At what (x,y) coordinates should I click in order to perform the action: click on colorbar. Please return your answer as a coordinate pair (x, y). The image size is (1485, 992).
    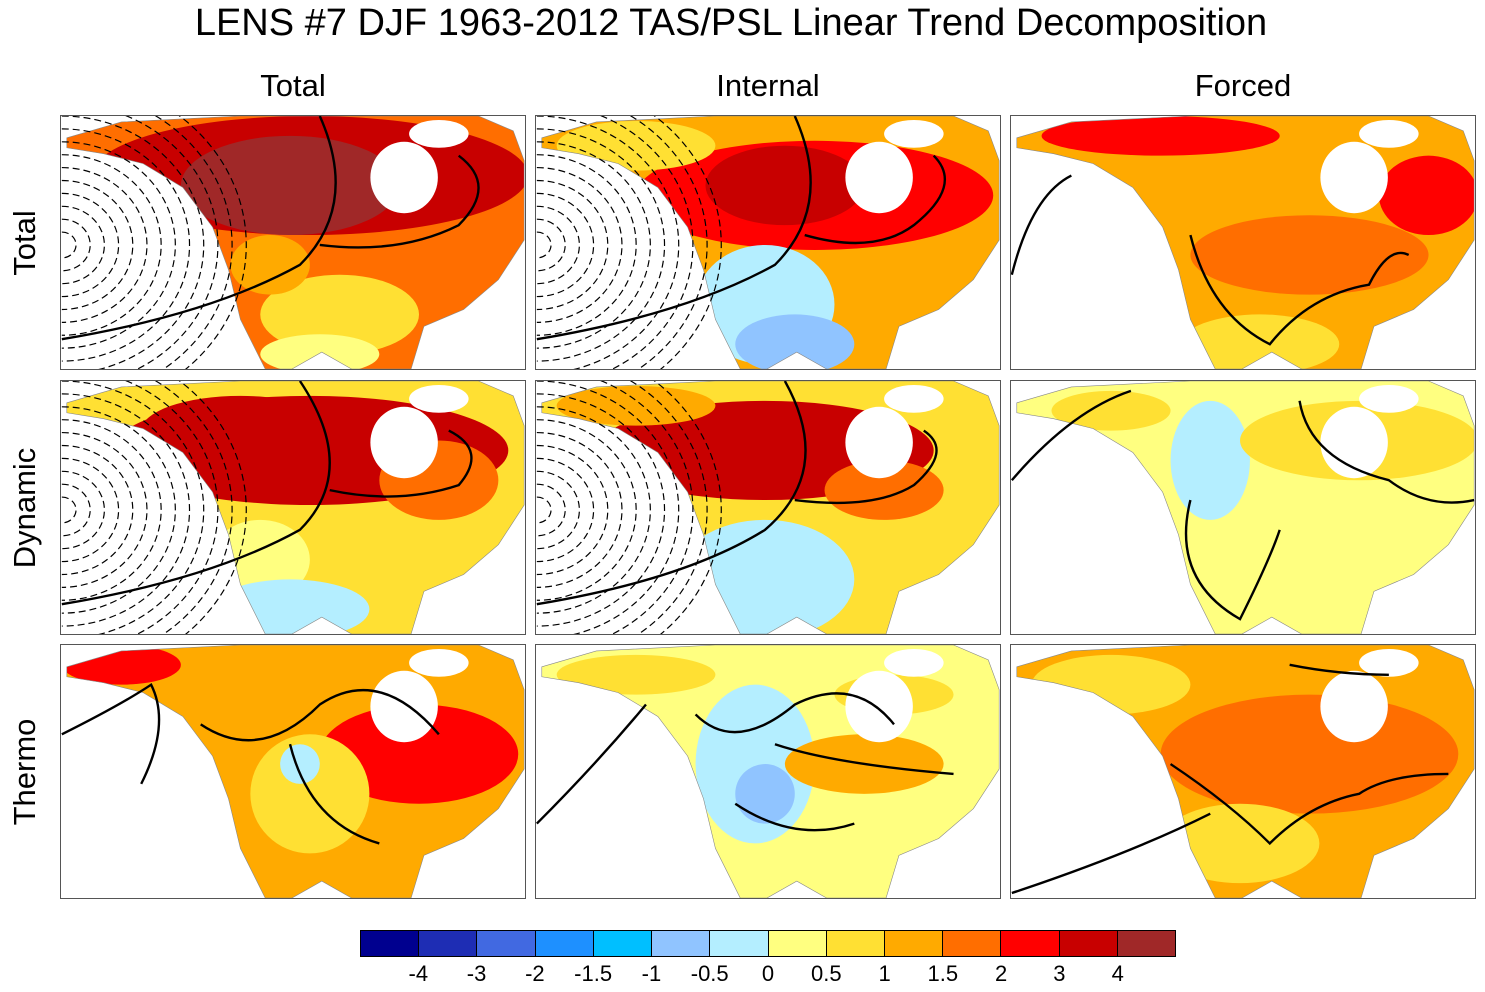
    Looking at the image, I should click on (768, 943).